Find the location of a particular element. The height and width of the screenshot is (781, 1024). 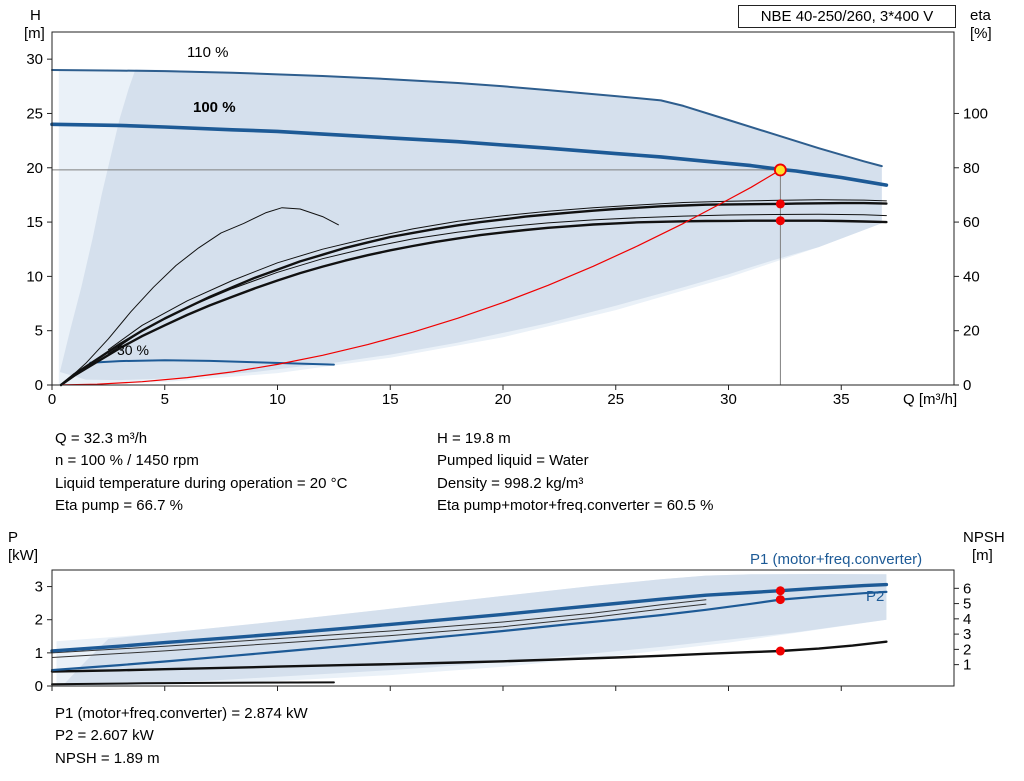

y2-tick-label: 20 is located at coordinates (971, 331).